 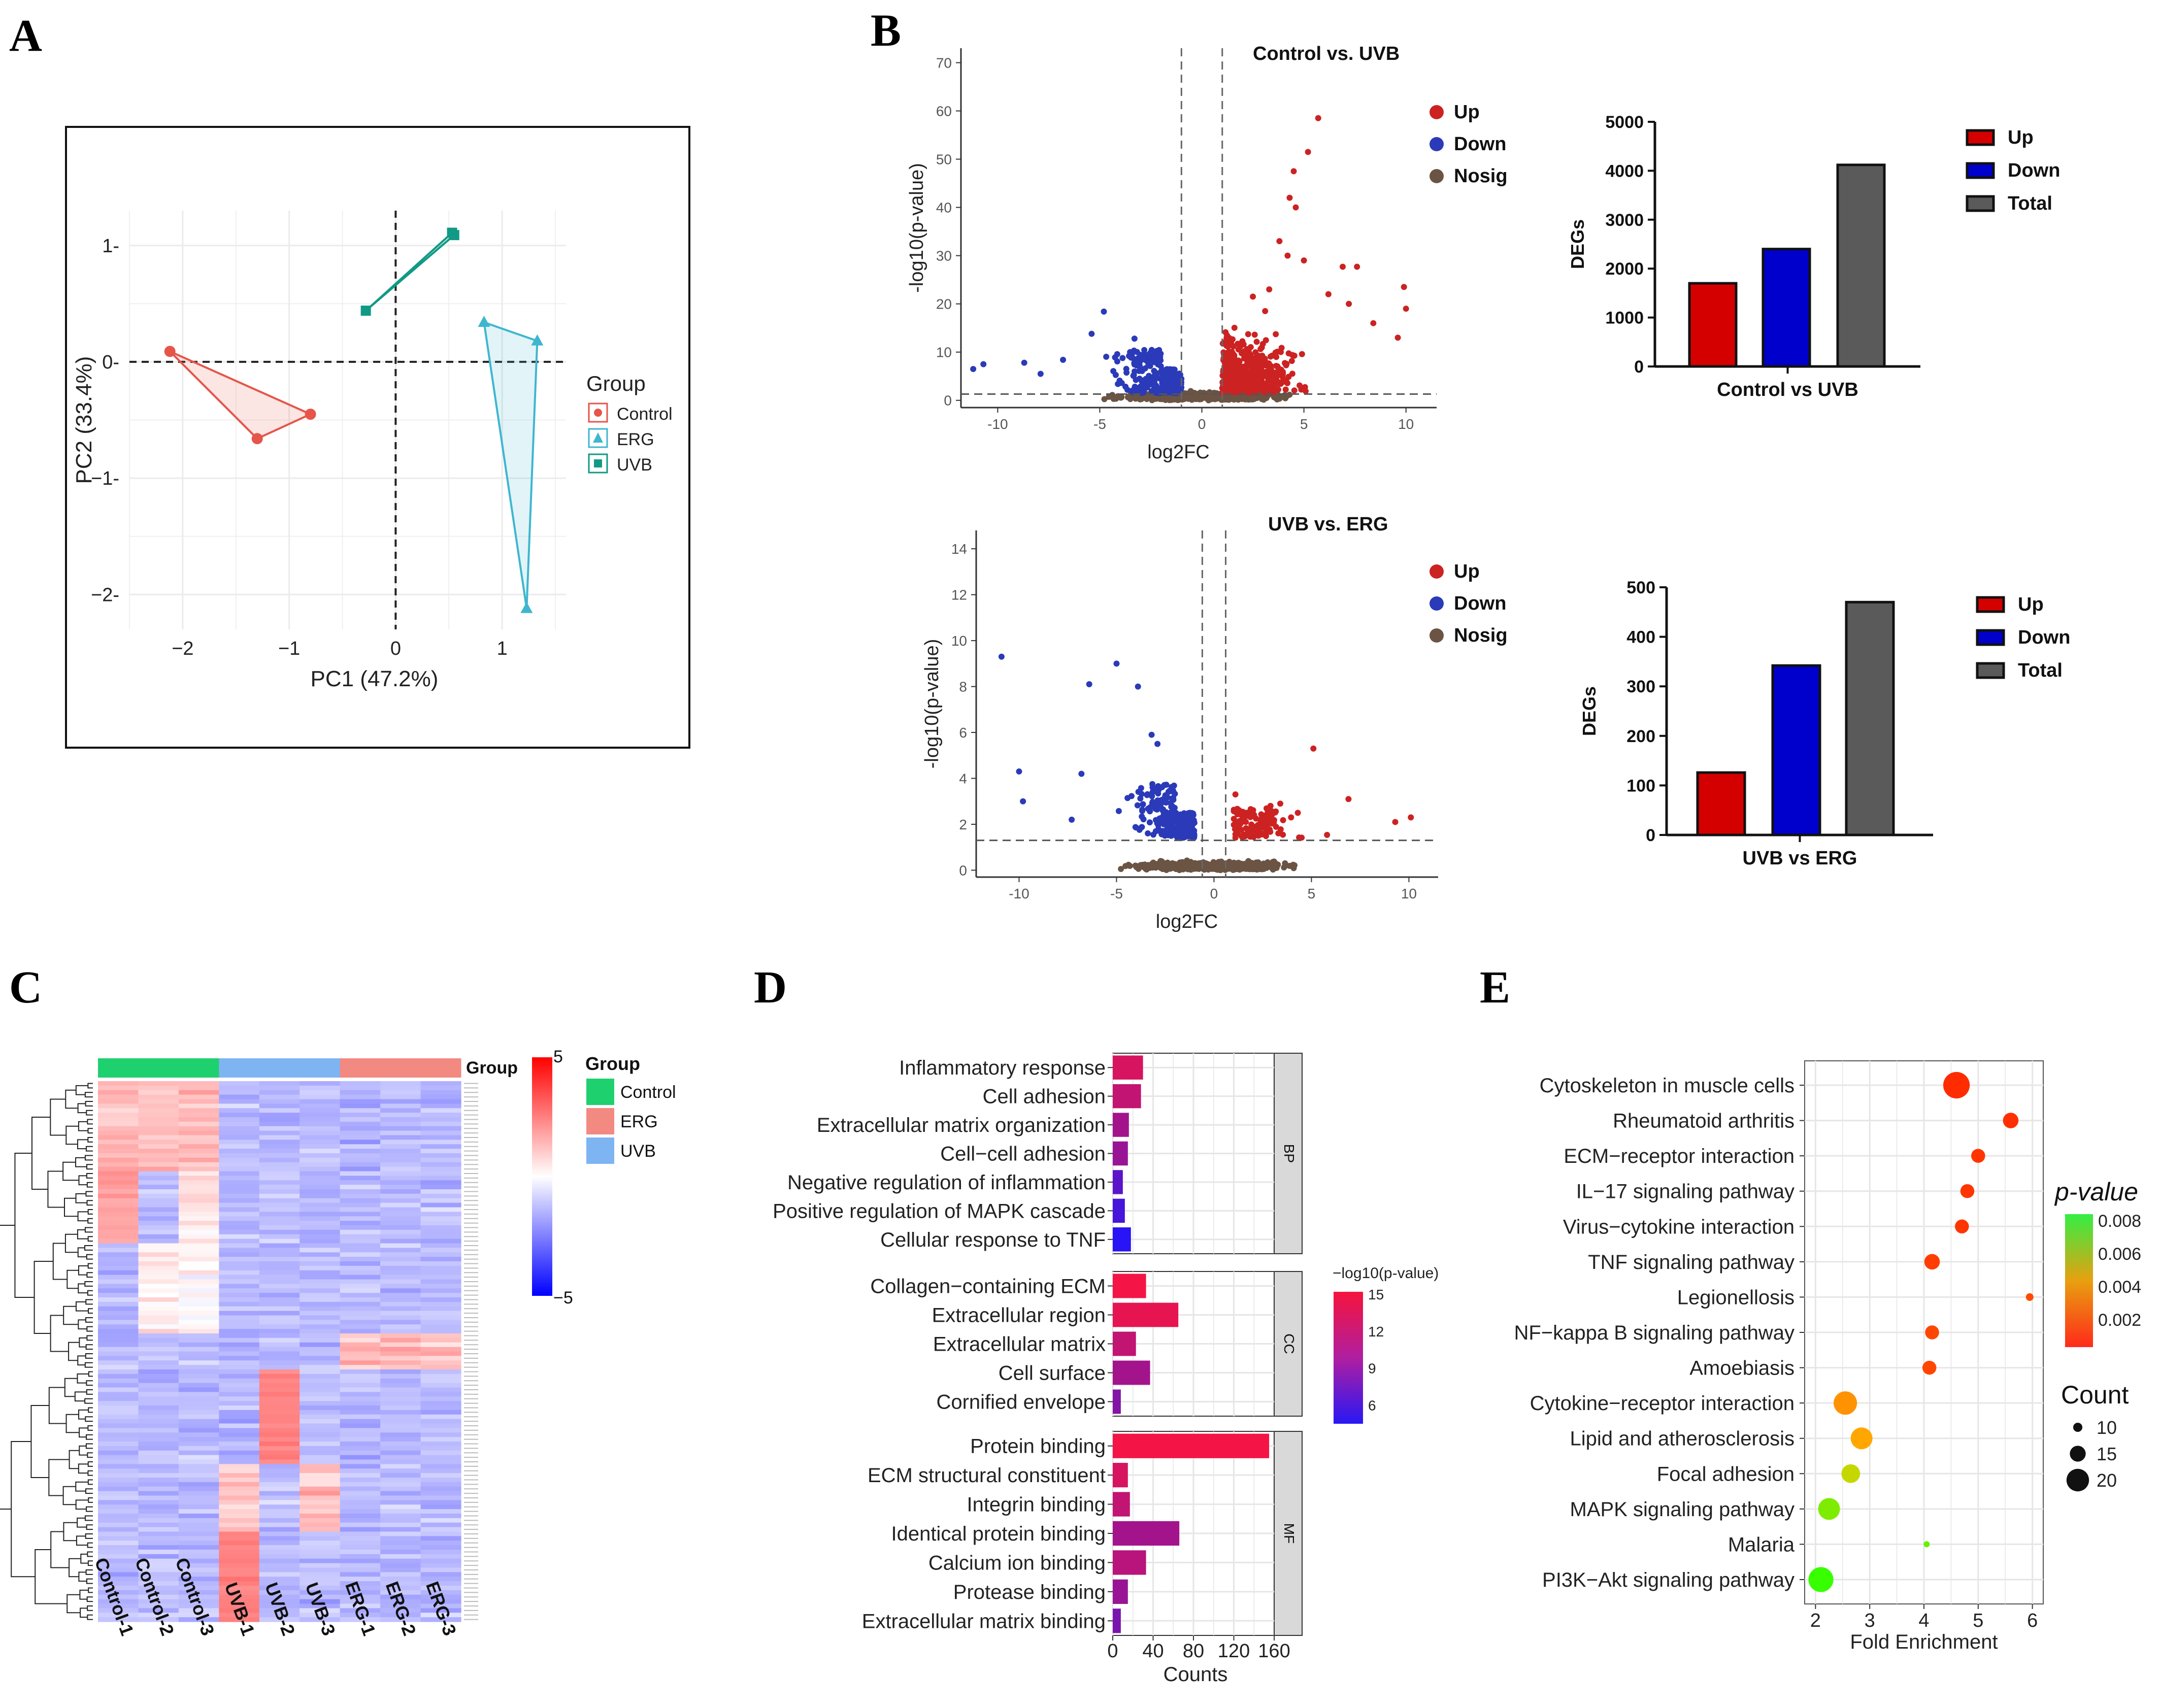 I want to click on x-tick-label: −2, so click(x=182, y=648).